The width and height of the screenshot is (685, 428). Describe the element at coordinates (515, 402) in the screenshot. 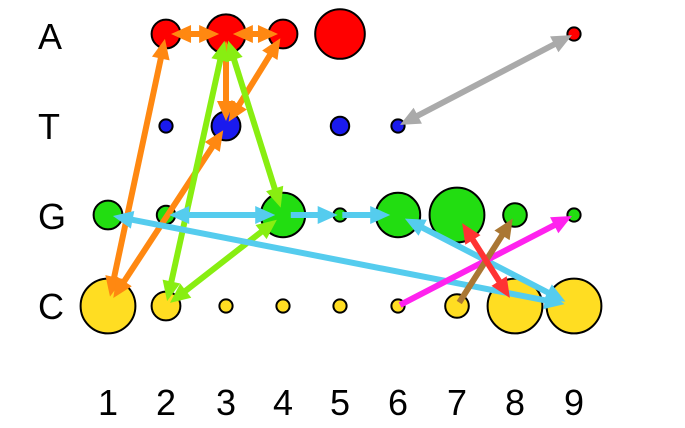

I see `col-label-8: 8` at that location.